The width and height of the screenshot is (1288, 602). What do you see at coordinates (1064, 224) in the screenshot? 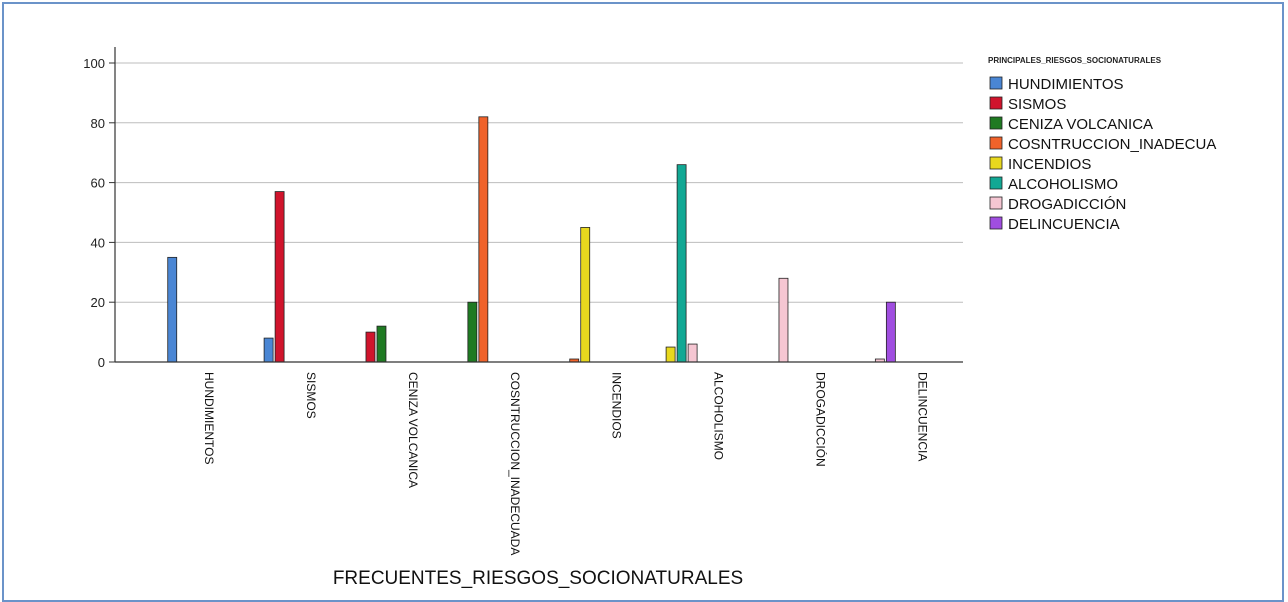
I see `legend-label: DELINCUENCIA` at bounding box center [1064, 224].